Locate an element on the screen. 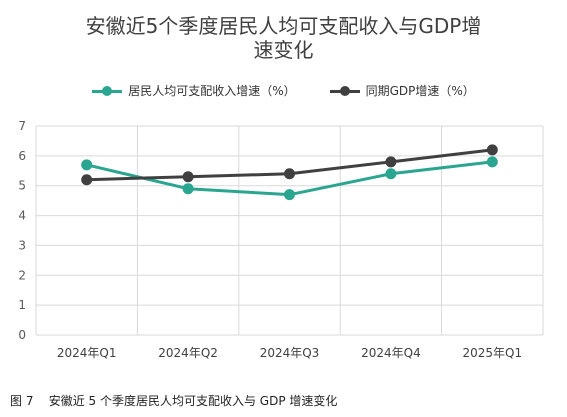 The width and height of the screenshot is (567, 417). legend-item-income: 居民人均可支配收入增速（%） is located at coordinates (194, 90).